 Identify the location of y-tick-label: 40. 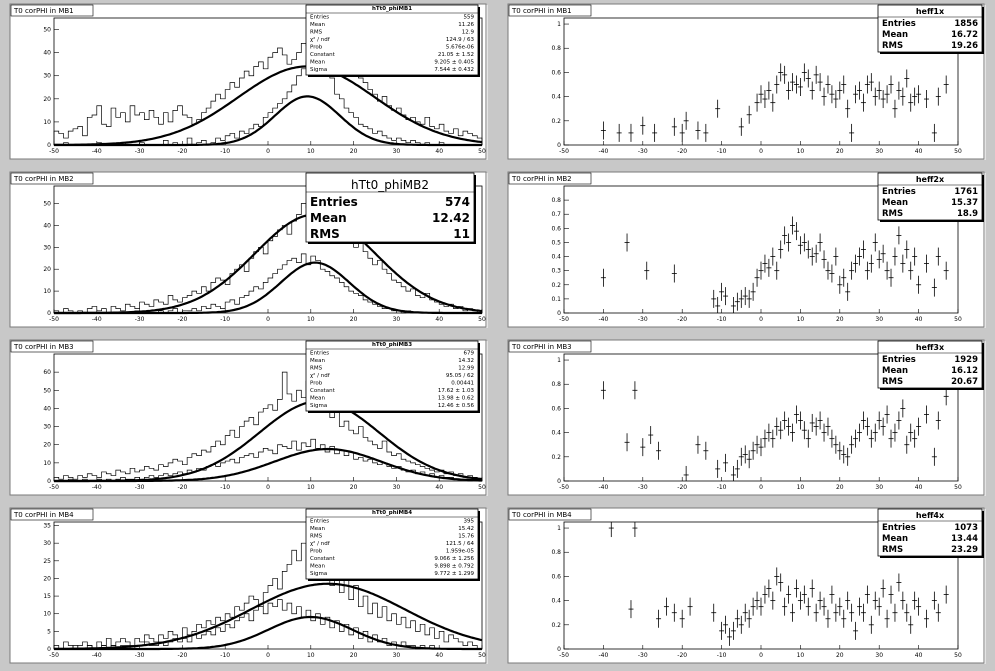
(47, 408).